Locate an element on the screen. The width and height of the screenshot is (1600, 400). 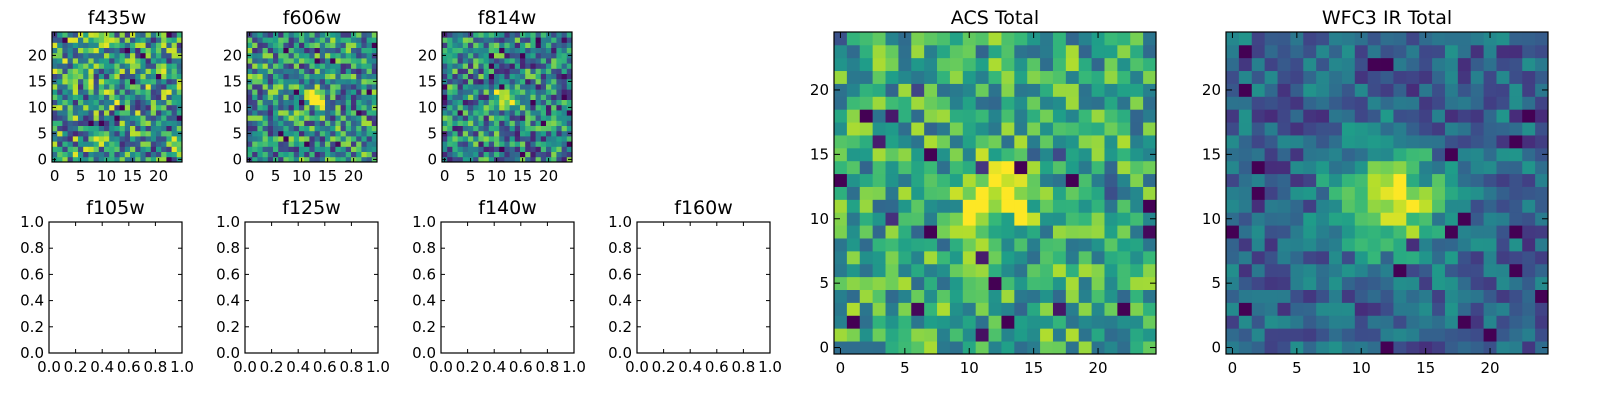
panel-title: f435w is located at coordinates (117, 18).